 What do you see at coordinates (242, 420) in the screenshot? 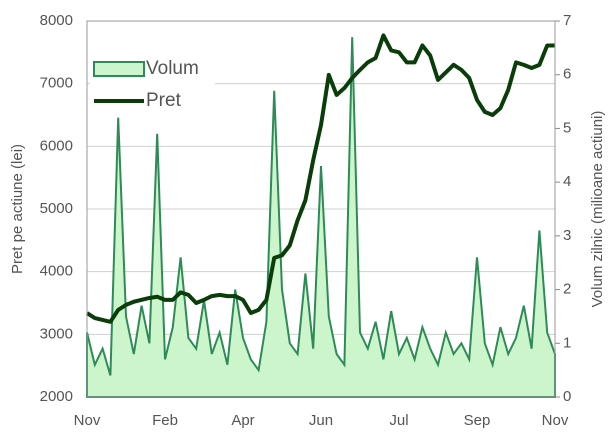
I see `x-tick-label: Apr` at bounding box center [242, 420].